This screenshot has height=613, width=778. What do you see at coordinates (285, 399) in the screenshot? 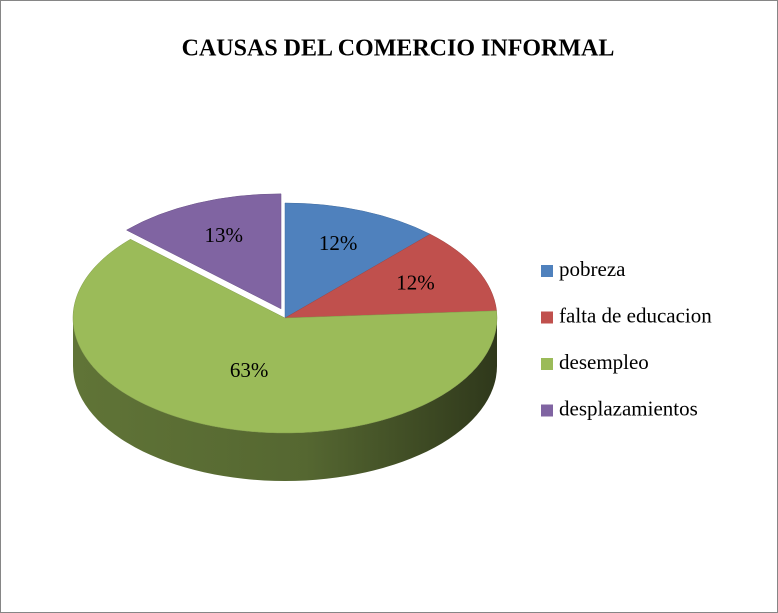
I see `pie-side` at bounding box center [285, 399].